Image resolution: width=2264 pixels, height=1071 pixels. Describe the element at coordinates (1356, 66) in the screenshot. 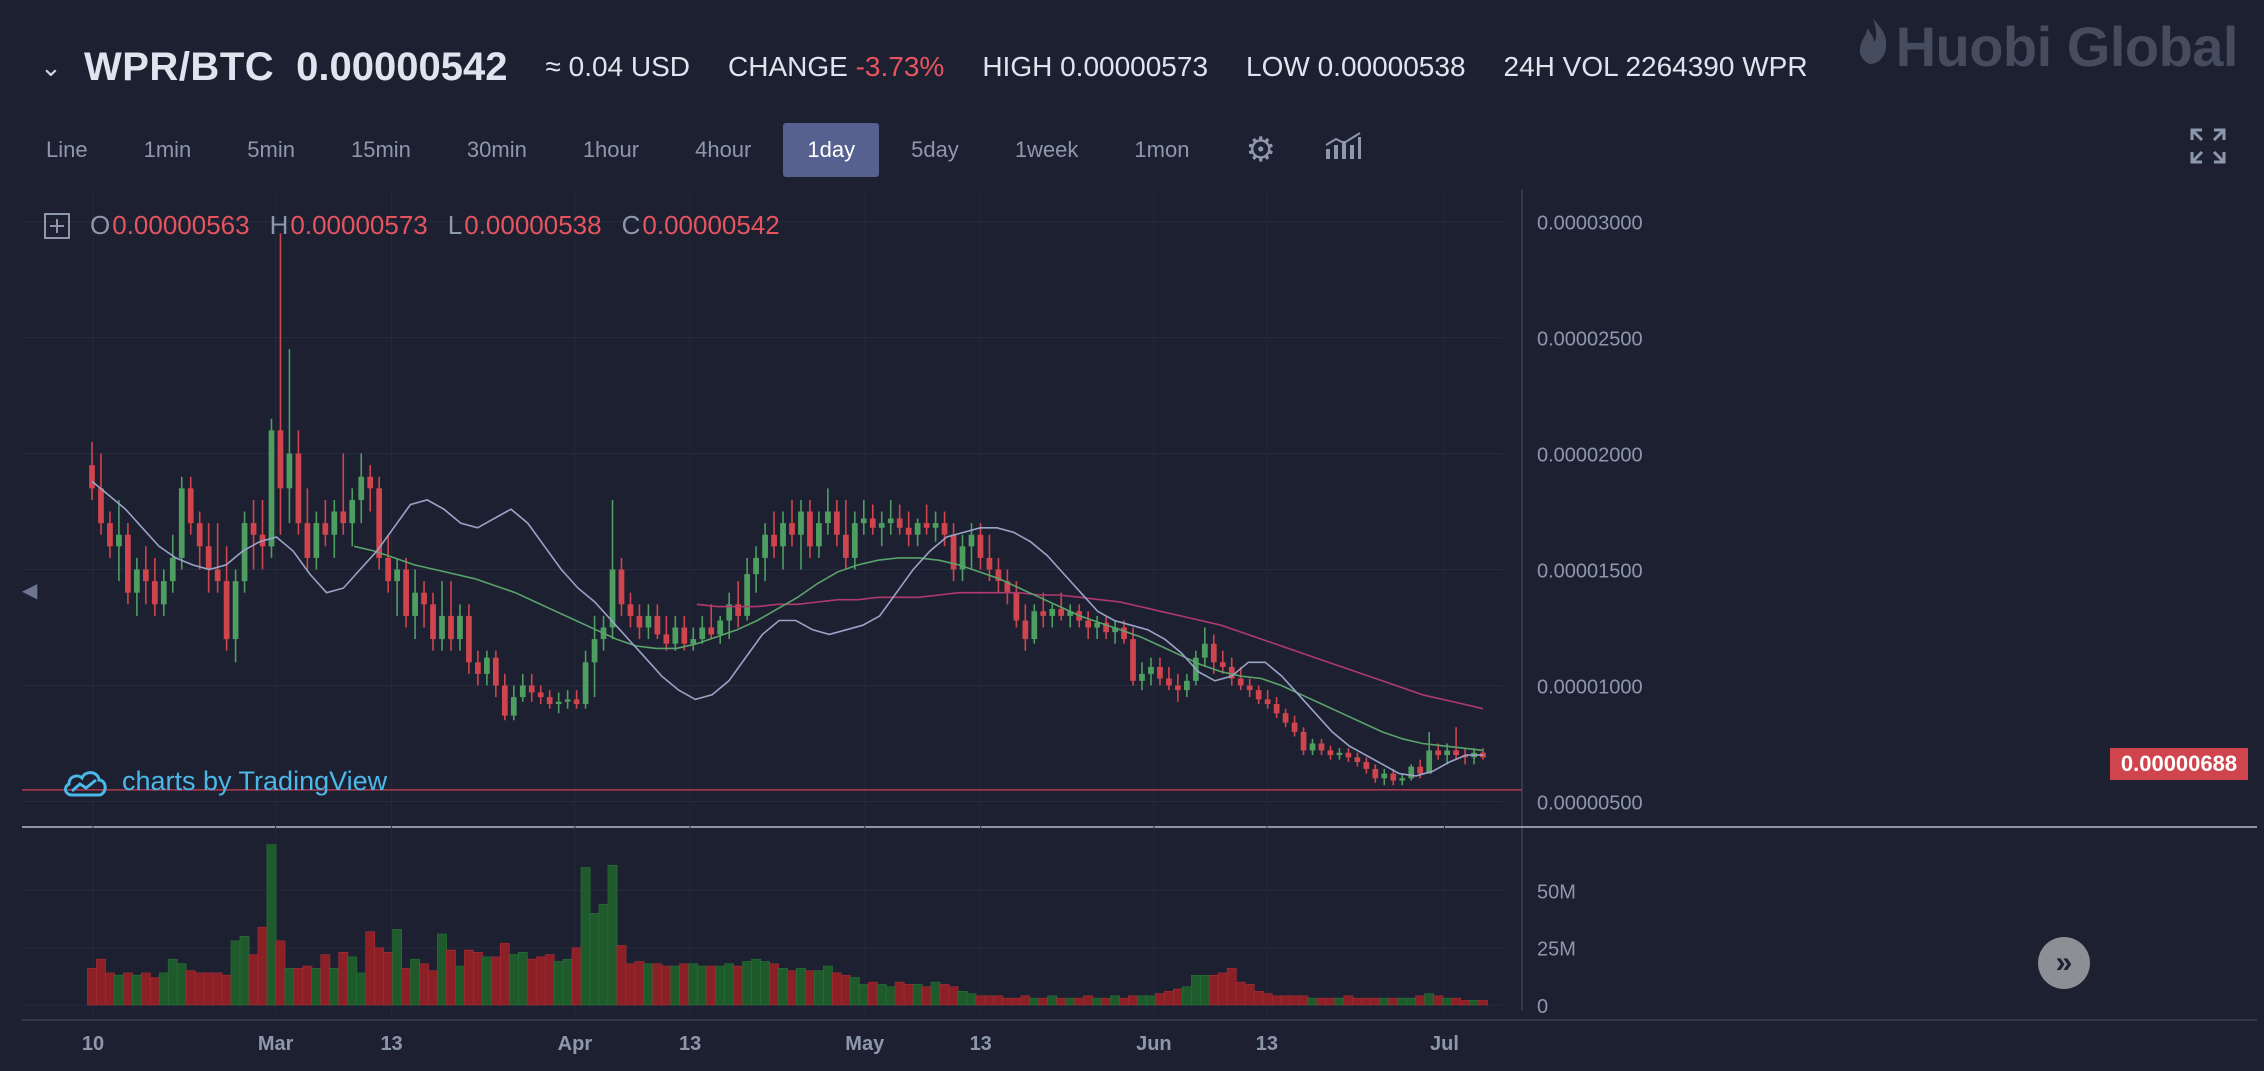

I see `low-stat: LOW 0.00000538` at that location.